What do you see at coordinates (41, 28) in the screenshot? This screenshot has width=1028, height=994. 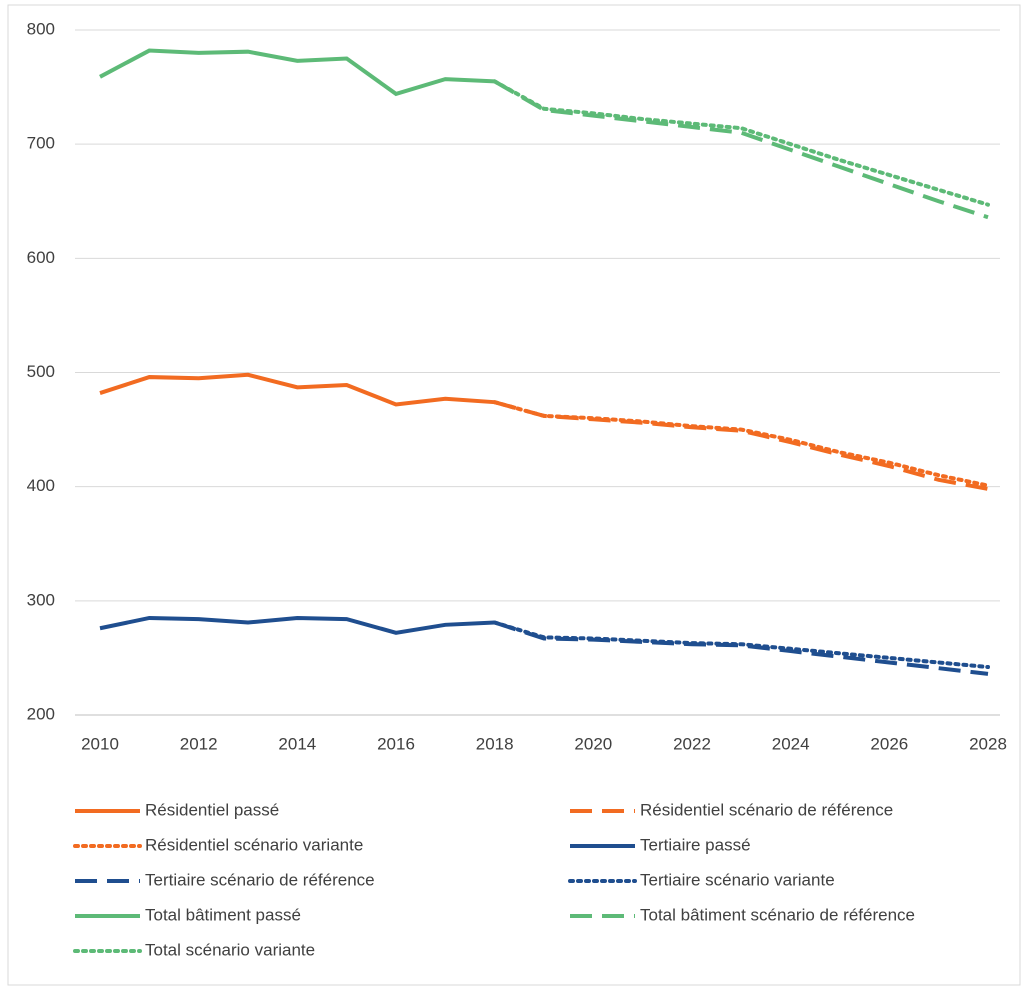 I see `y-tick-label: 800` at bounding box center [41, 28].